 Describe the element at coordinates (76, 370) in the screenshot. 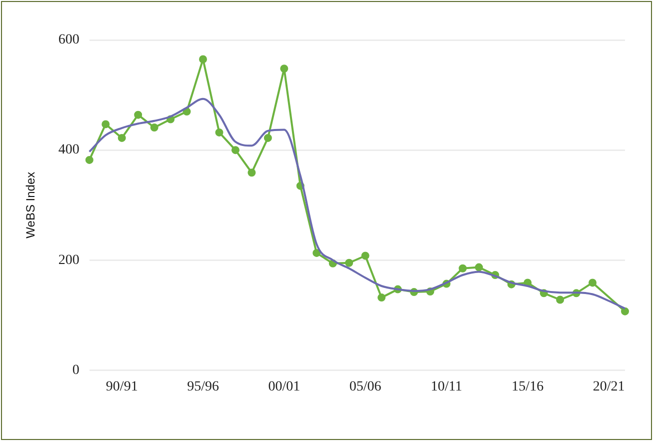

I see `y-tick-label: 0` at that location.